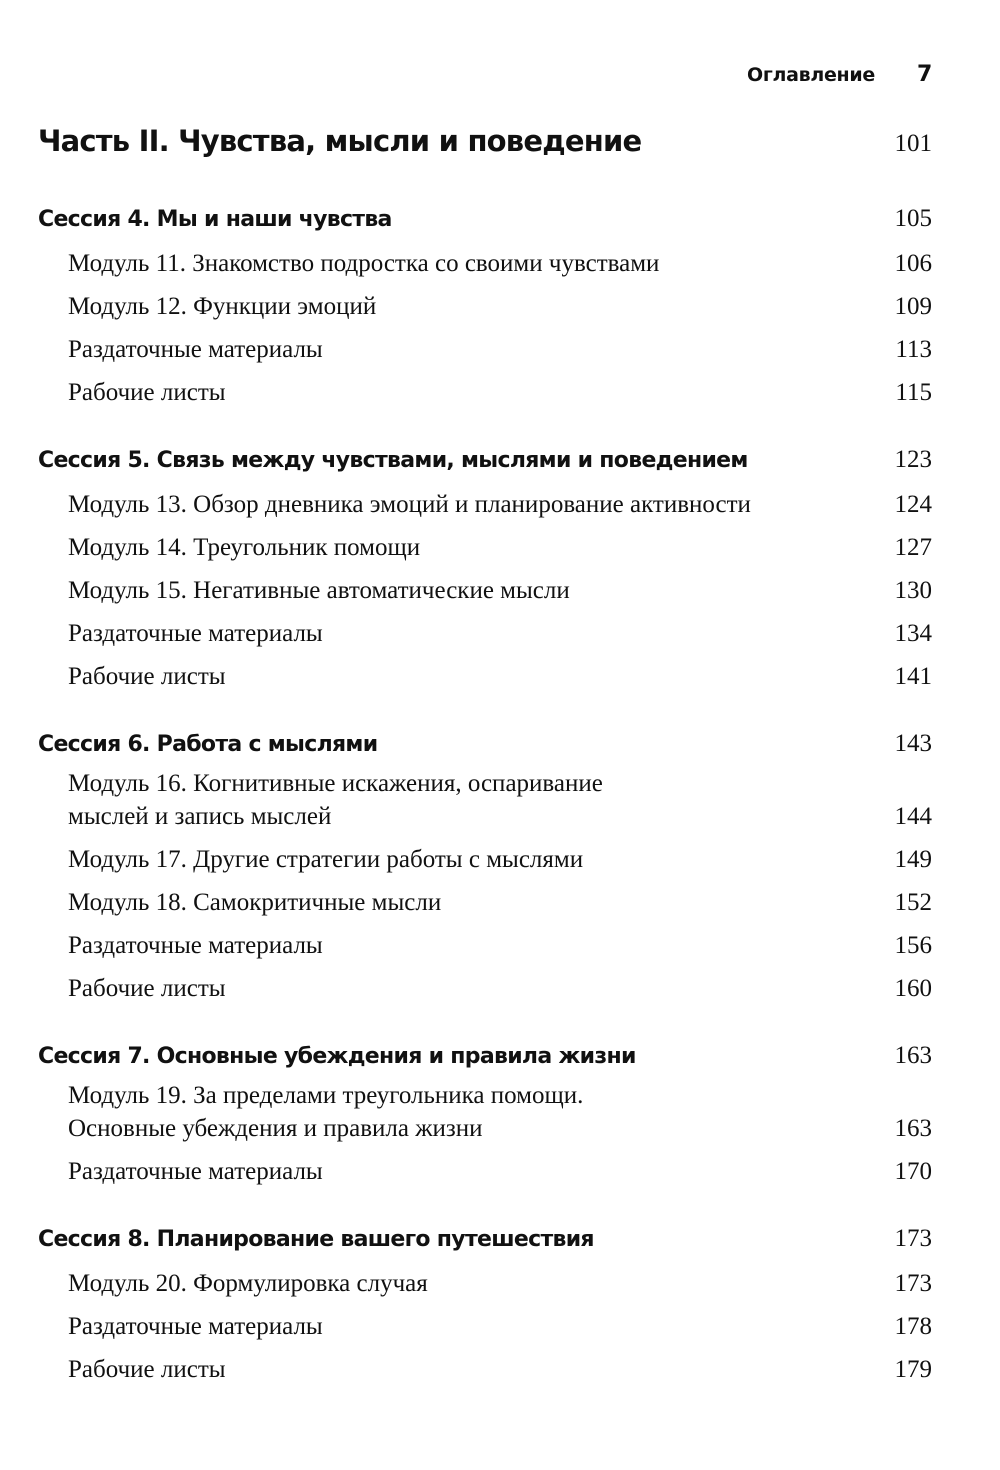  Describe the element at coordinates (913, 816) in the screenshot. I see `entry-page: 144` at that location.